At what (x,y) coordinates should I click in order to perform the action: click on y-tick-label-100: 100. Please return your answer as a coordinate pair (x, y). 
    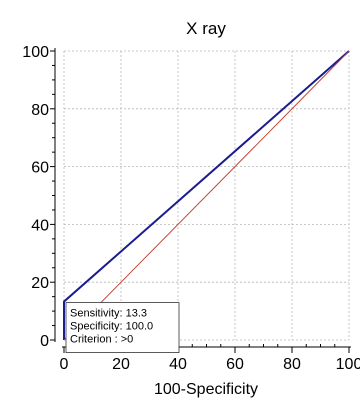
    Looking at the image, I should click on (35, 52).